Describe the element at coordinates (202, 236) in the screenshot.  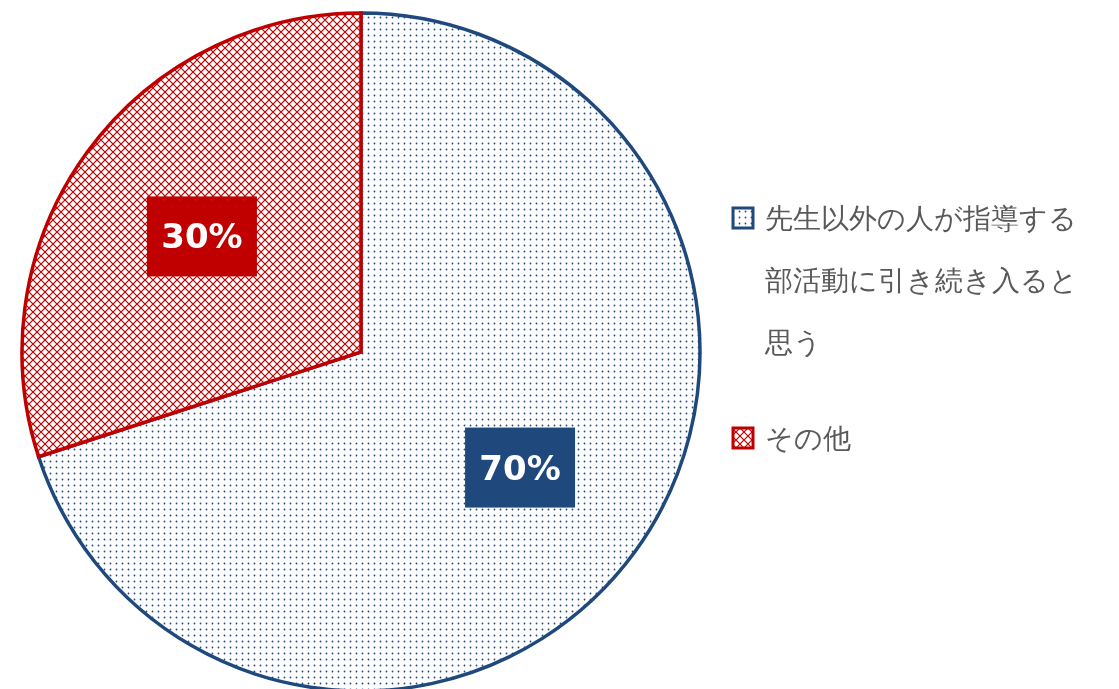
I see `data-label: 30%` at that location.